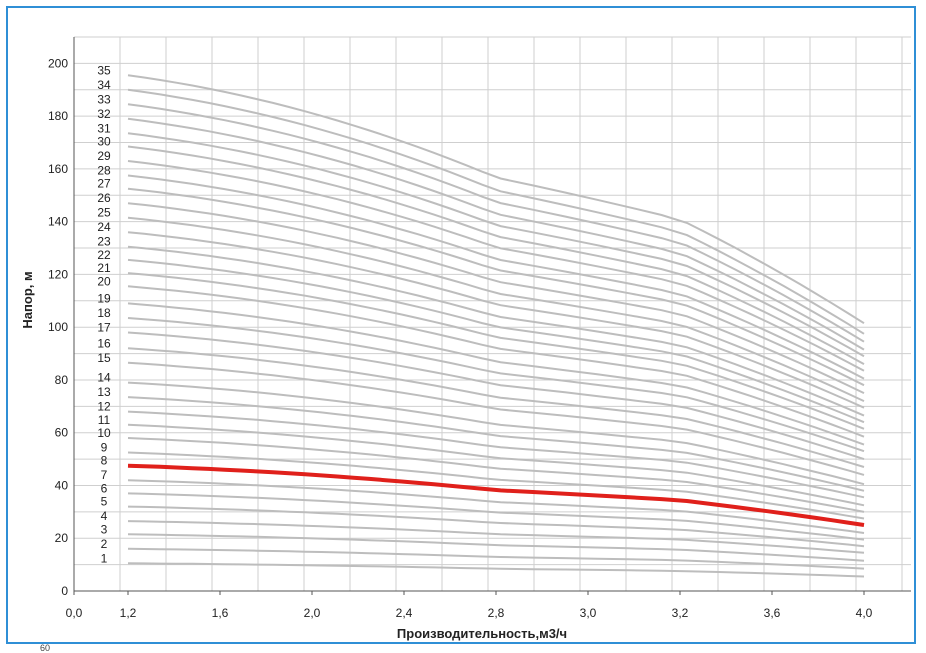 This screenshot has height=653, width=926. I want to click on curve-label: 6, so click(104, 488).